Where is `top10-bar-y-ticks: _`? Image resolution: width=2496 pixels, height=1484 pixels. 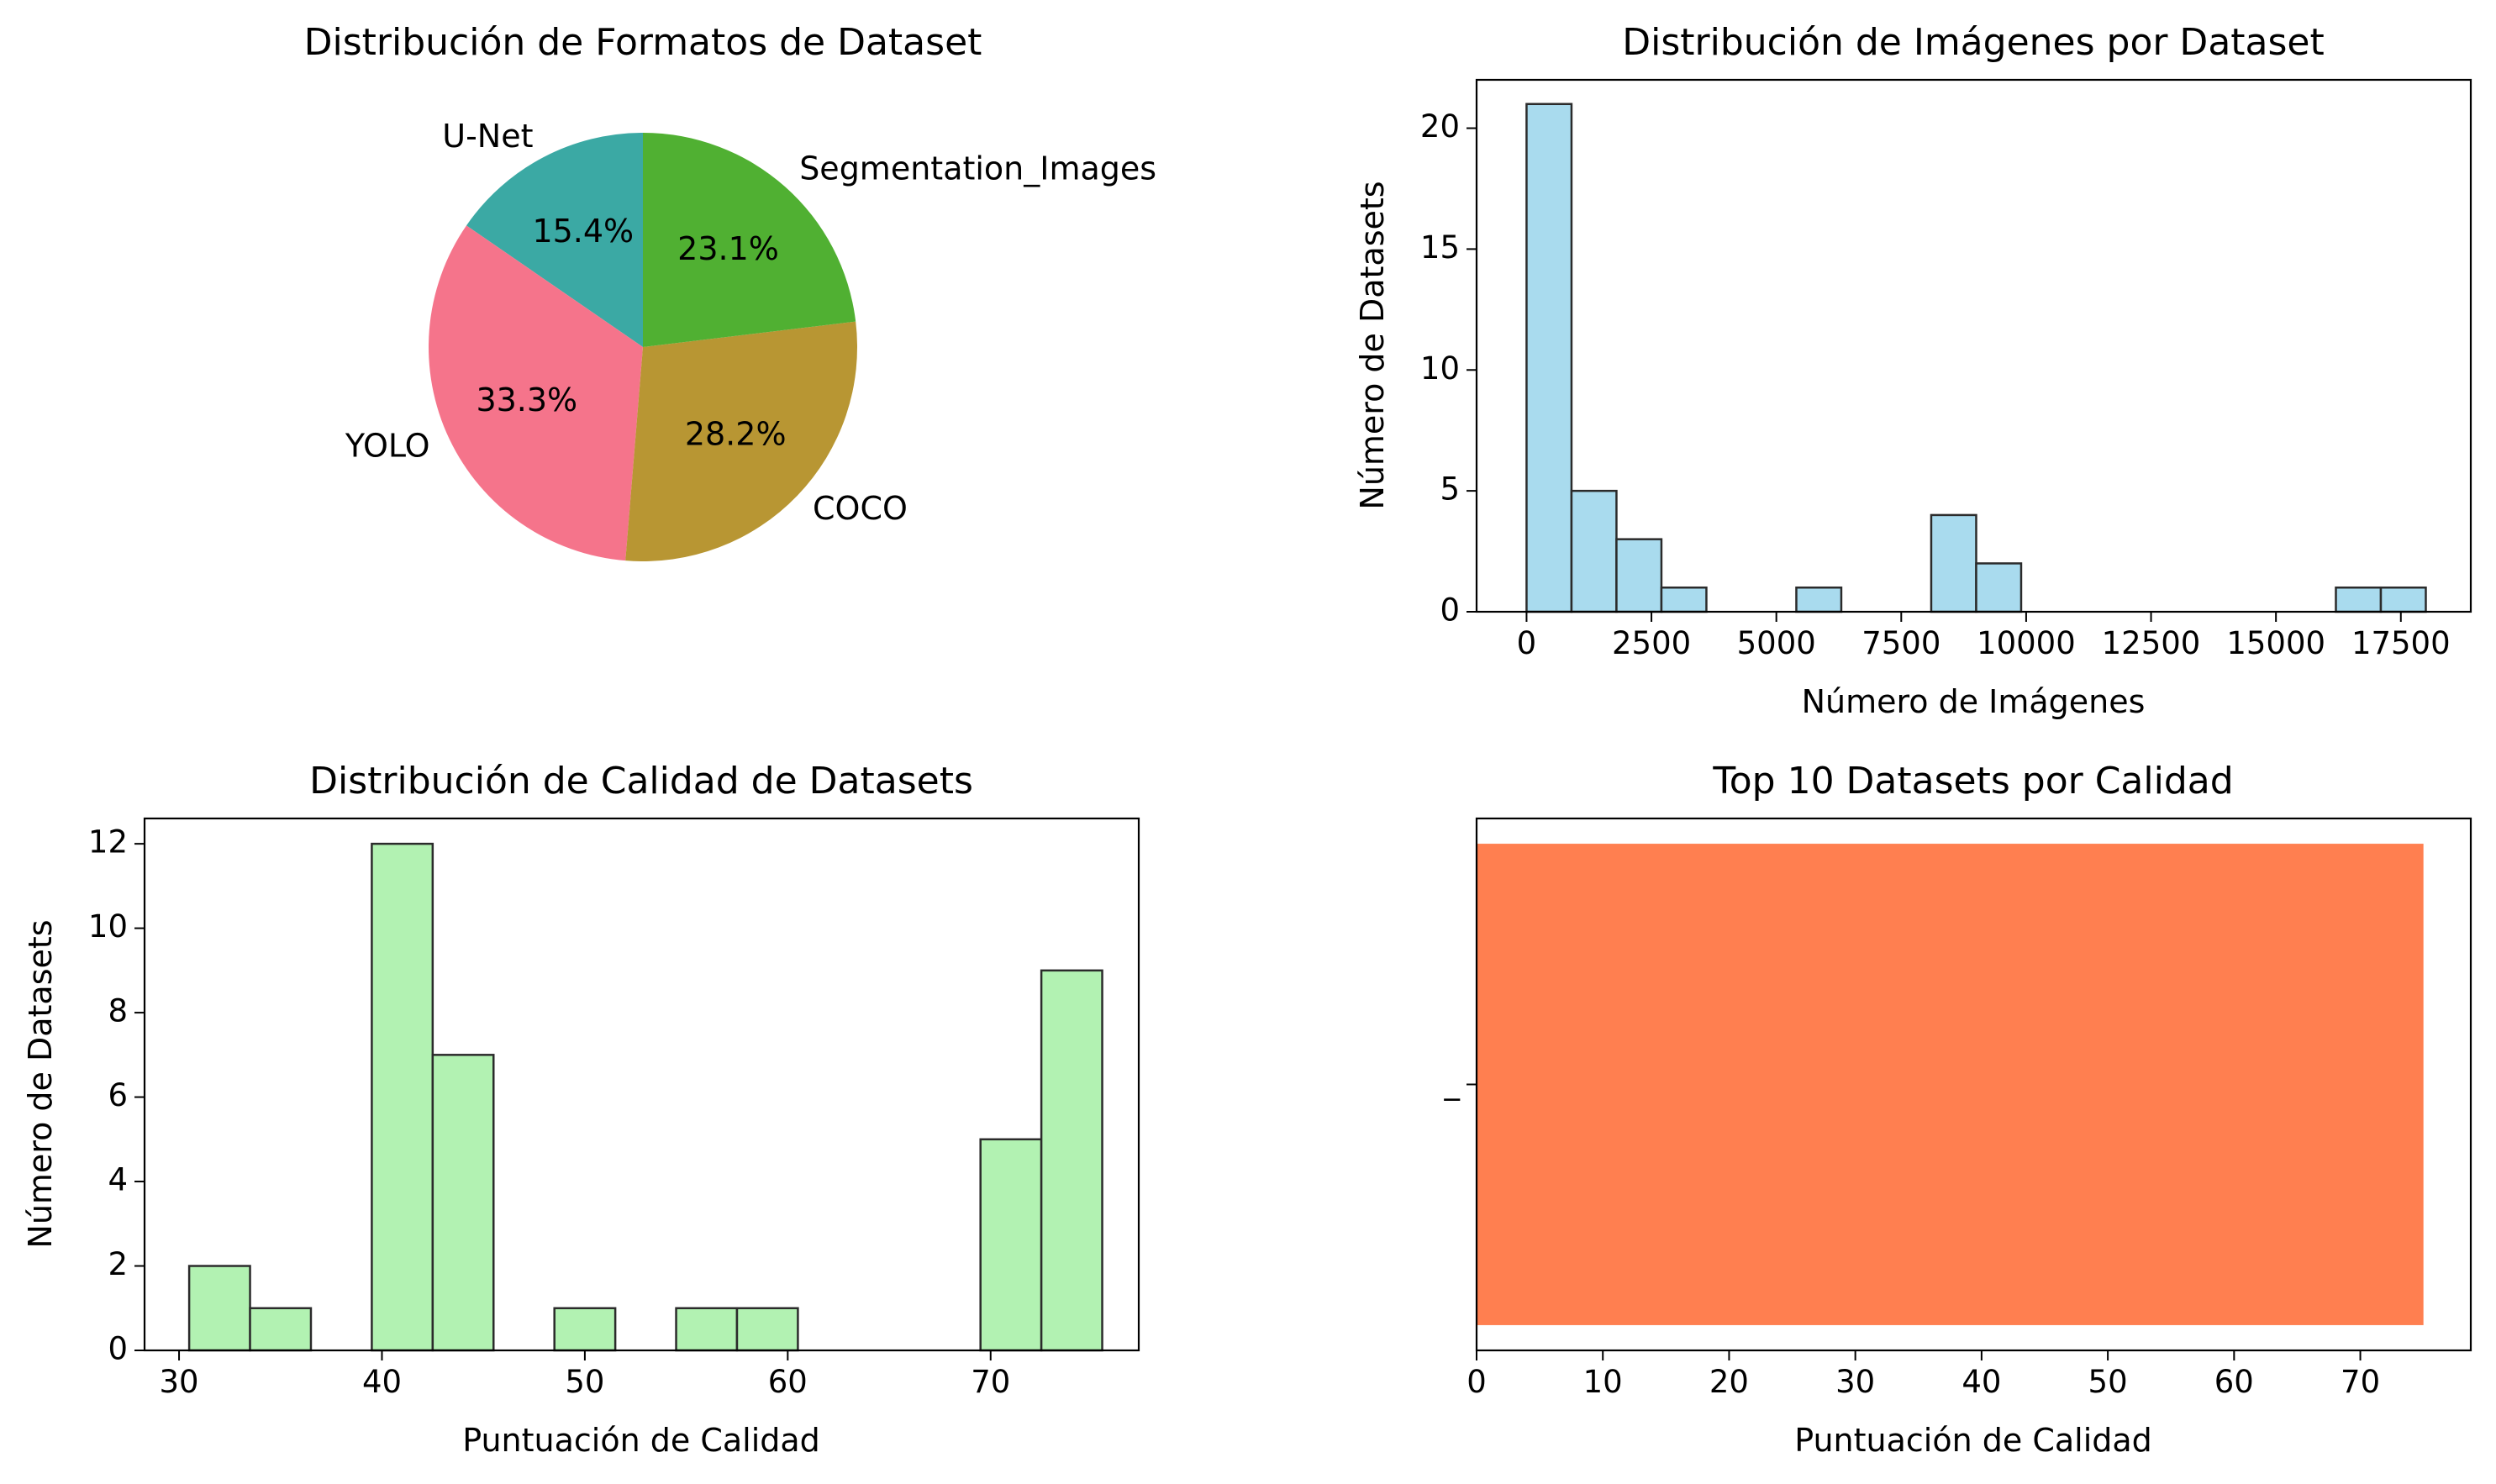 top10-bar-y-ticks: _ is located at coordinates (1460, 1083).